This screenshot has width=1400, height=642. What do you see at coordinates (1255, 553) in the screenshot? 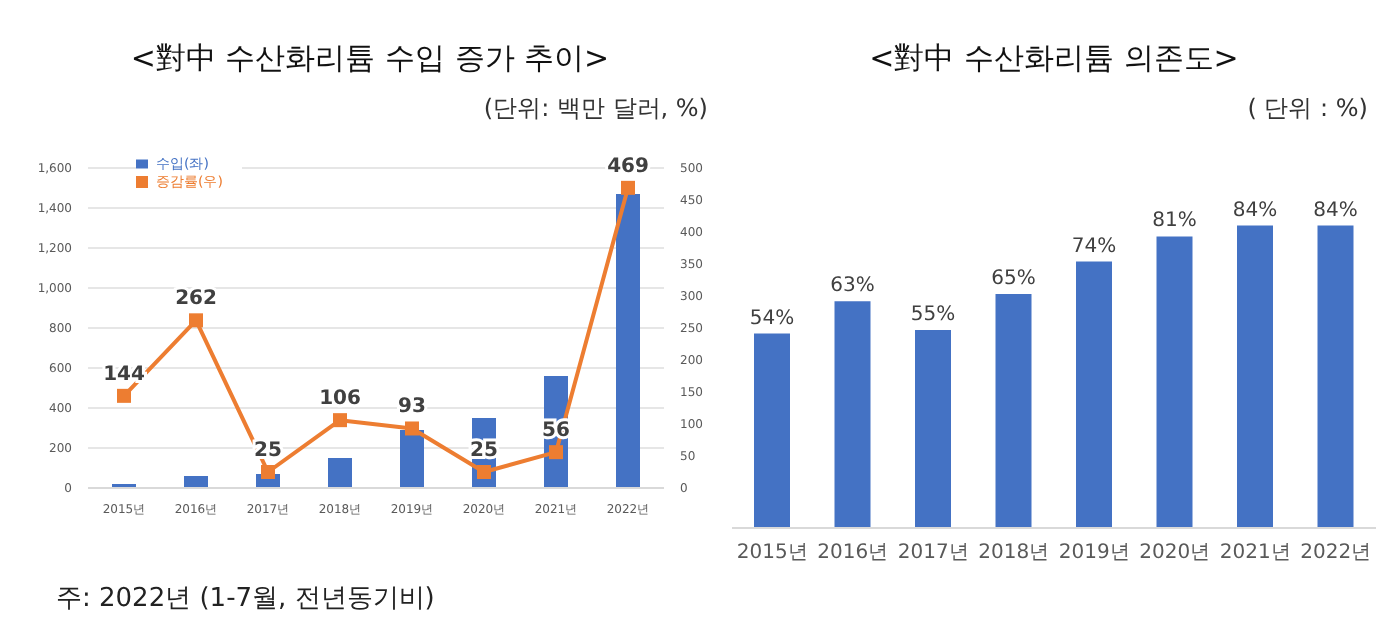
I see `x-tick-label: 2021년` at bounding box center [1255, 553].